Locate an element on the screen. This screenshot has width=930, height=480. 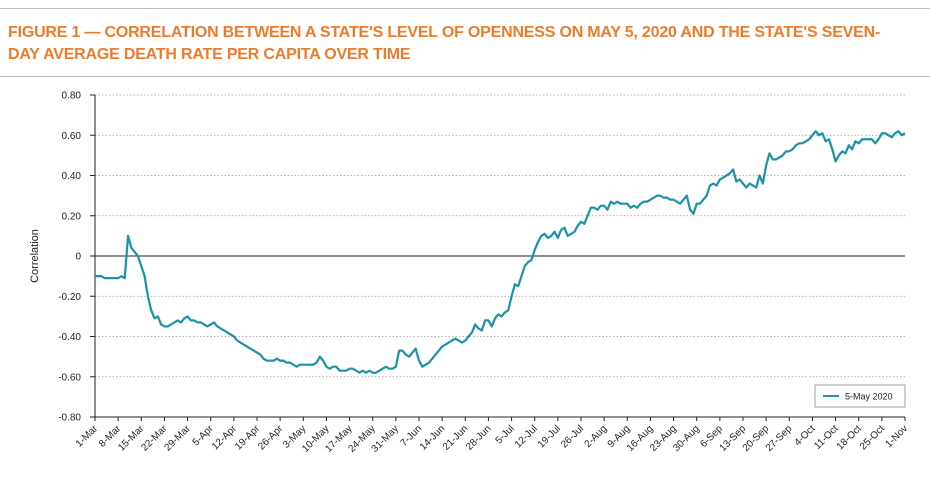
x-tick-label: 1-Mar is located at coordinates (87, 436).